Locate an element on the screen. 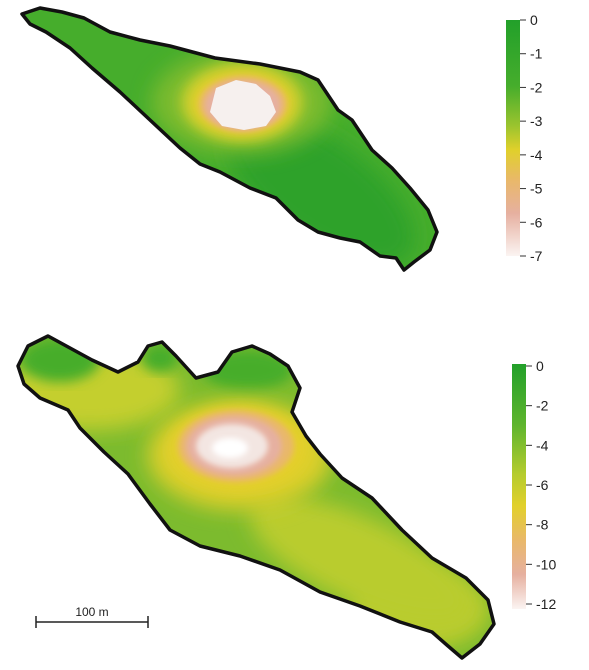 The image size is (589, 670). upper-legend-tick-label: -5 is located at coordinates (536, 189).